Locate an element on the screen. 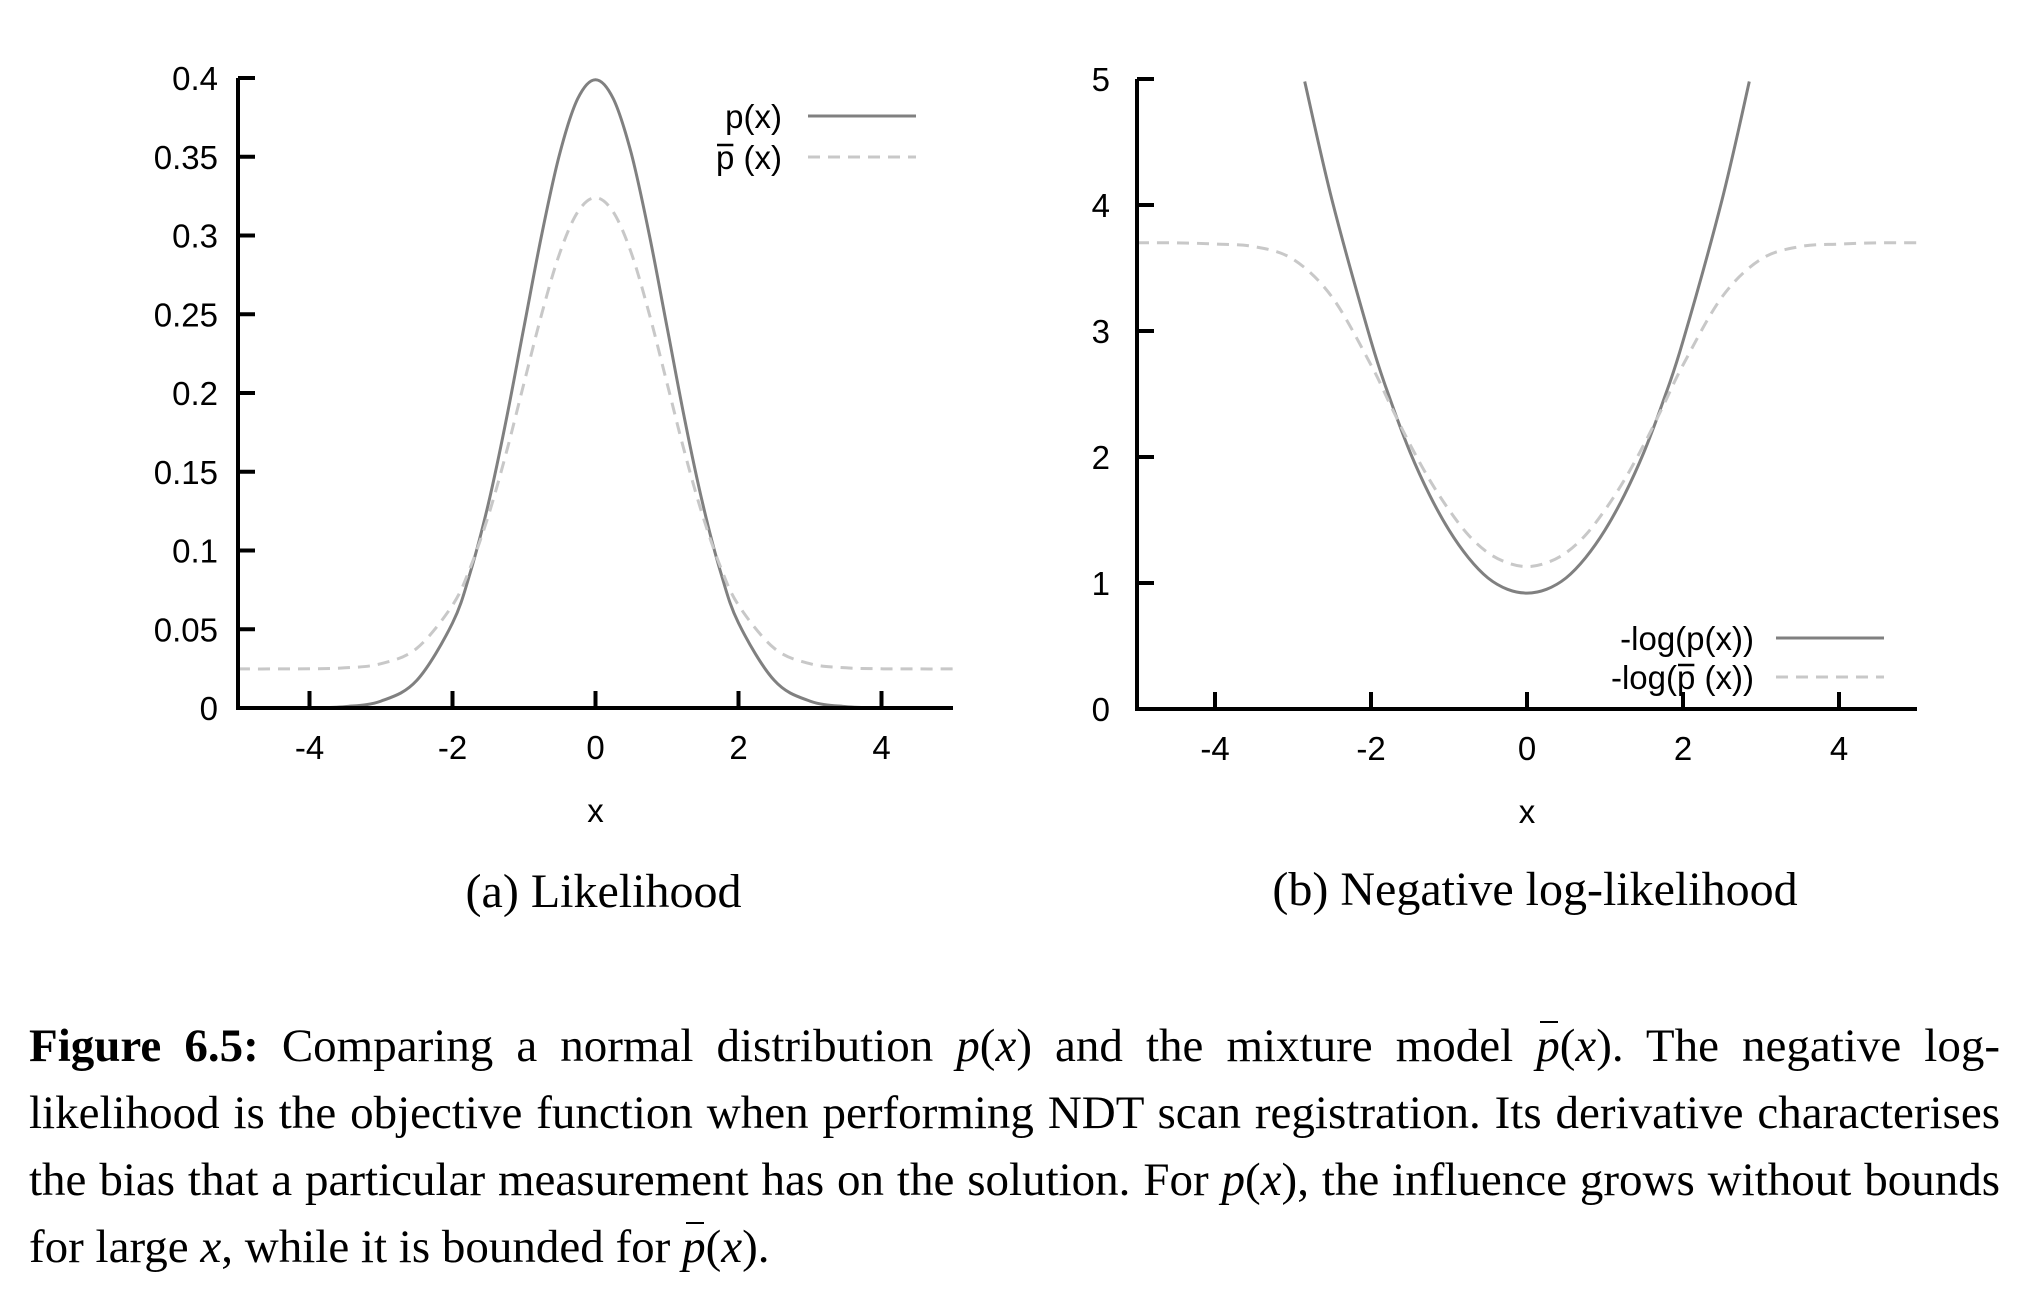 This screenshot has height=1294, width=2028. caption-text: ) and the mixture model is located at coordinates (1276, 1046).